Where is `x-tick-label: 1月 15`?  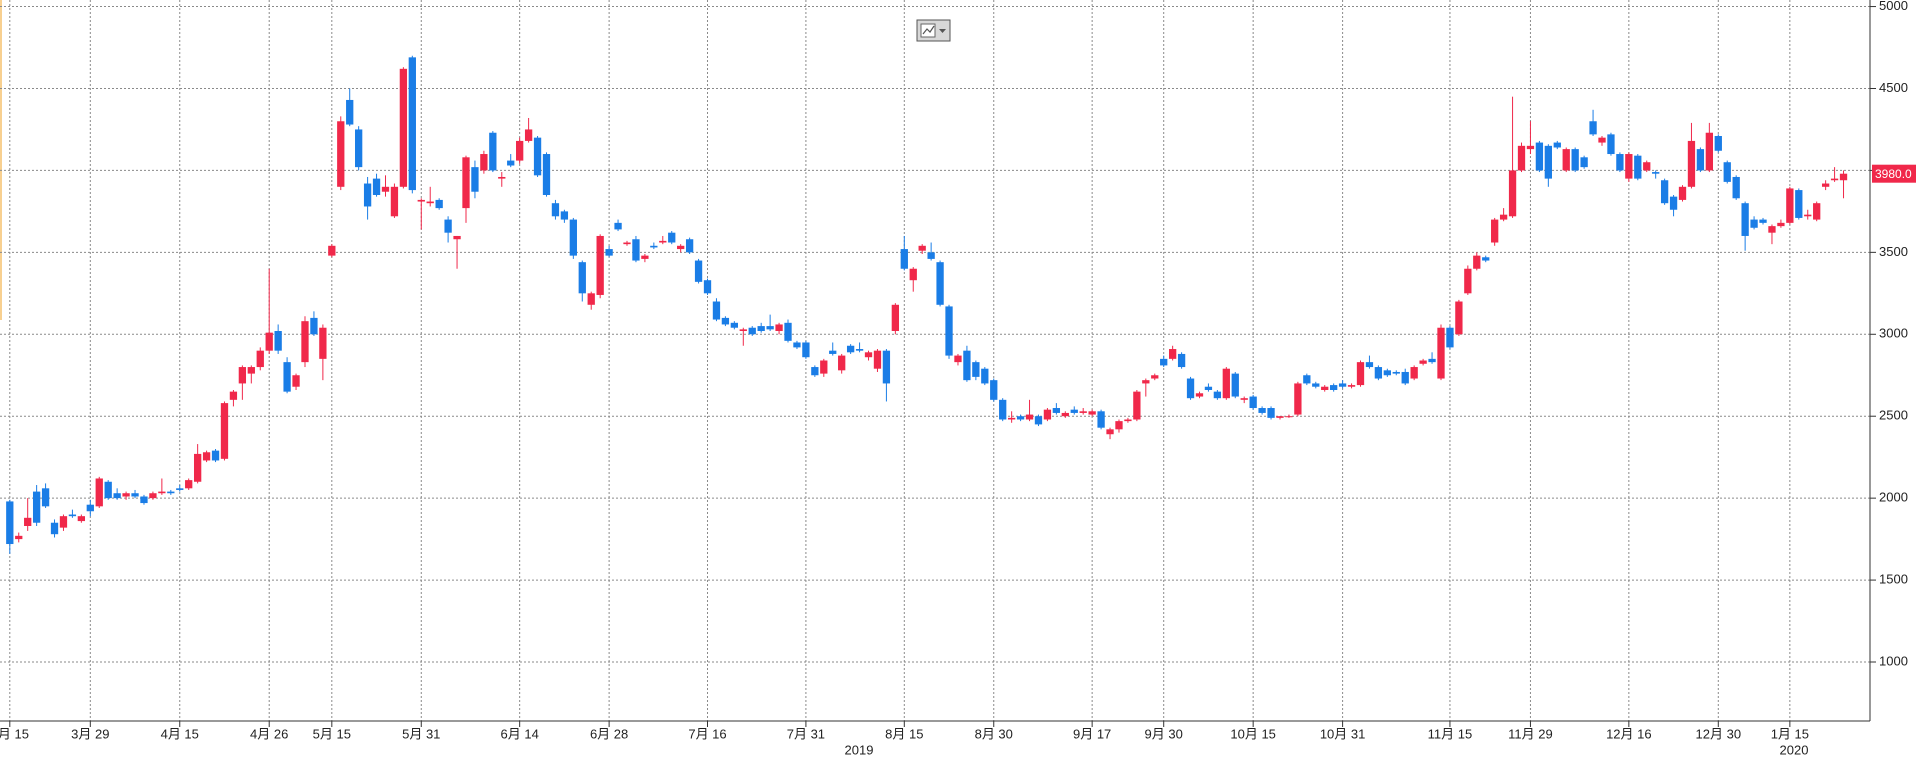
x-tick-label: 1月 15 is located at coordinates (1790, 733).